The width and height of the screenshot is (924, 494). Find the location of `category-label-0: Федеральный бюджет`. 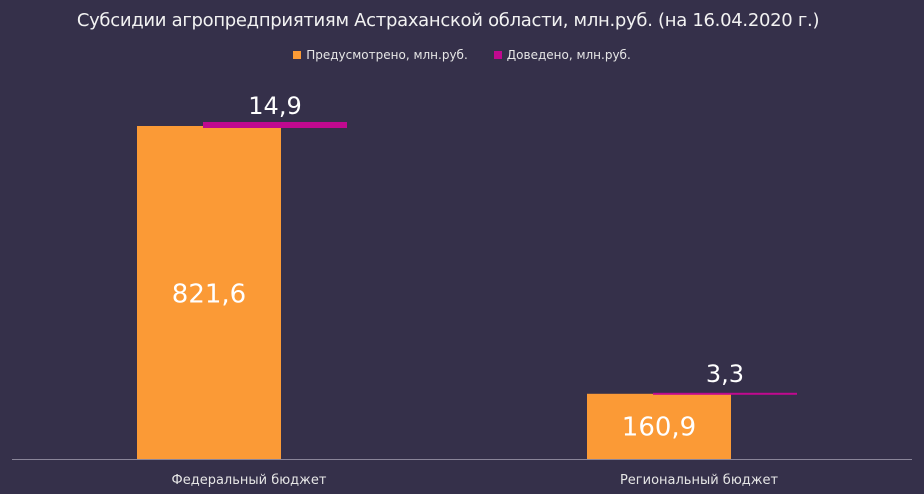

category-label-0: Федеральный бюджет is located at coordinates (249, 480).